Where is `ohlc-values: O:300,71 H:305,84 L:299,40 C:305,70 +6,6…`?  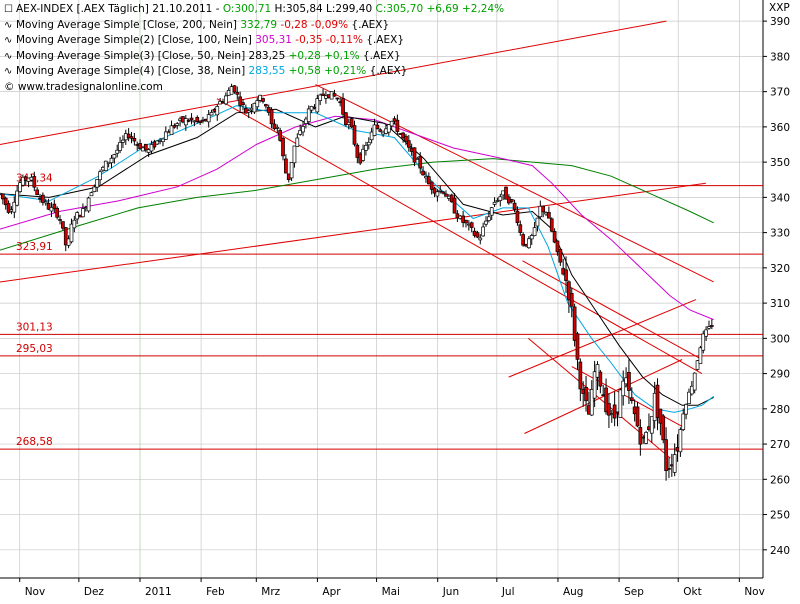
ohlc-values: O:300,71 H:305,84 L:299,40 C:305,70 +6,6… is located at coordinates (363, 9).